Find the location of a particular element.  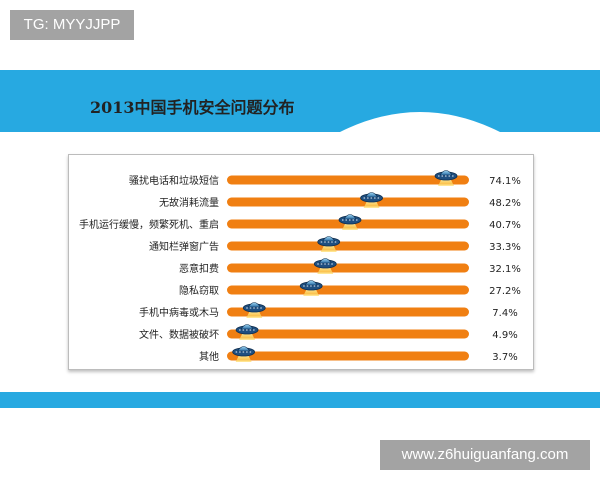

category-label: 骚扰电话和垃圾短信 is located at coordinates (174, 180).